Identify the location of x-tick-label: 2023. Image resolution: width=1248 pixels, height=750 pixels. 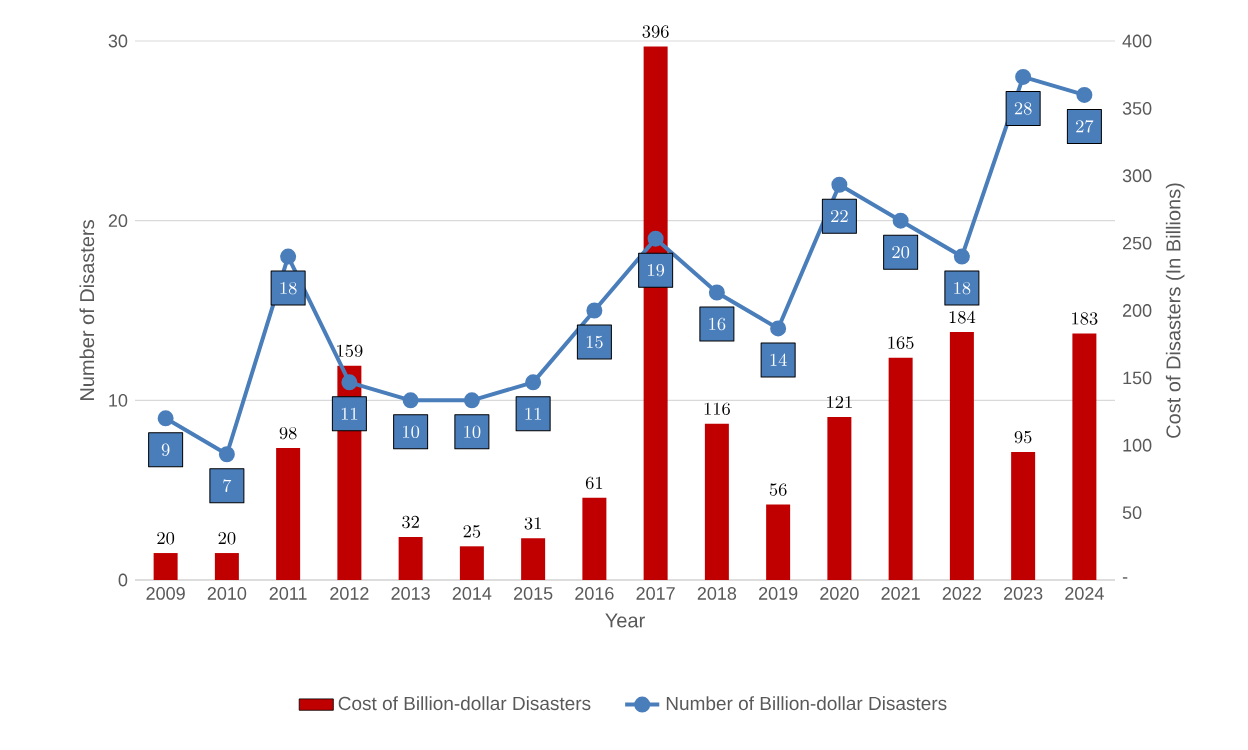
(1023, 593).